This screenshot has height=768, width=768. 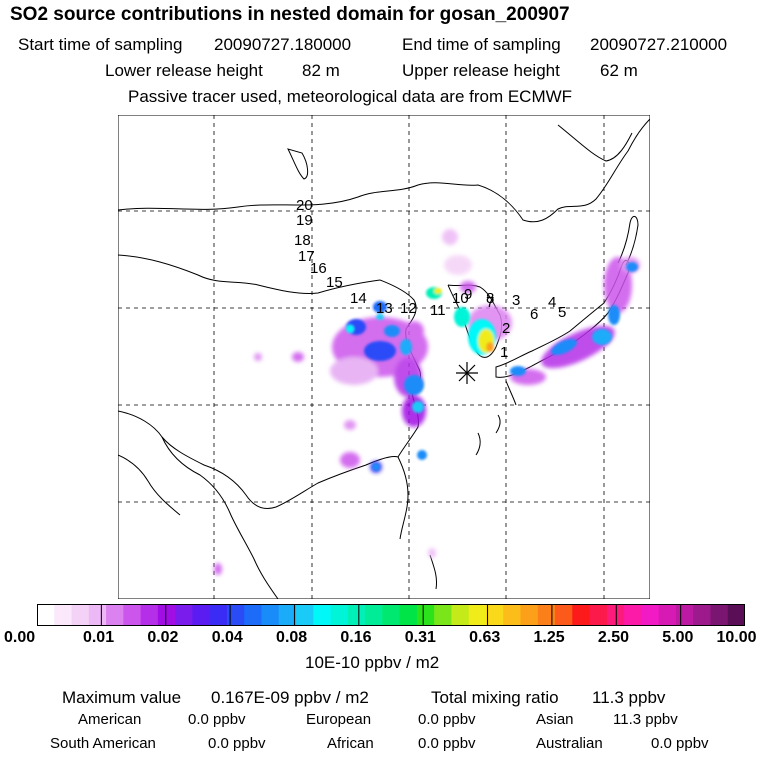 I want to click on colorbar-tick-label: 0.02, so click(x=163, y=637).